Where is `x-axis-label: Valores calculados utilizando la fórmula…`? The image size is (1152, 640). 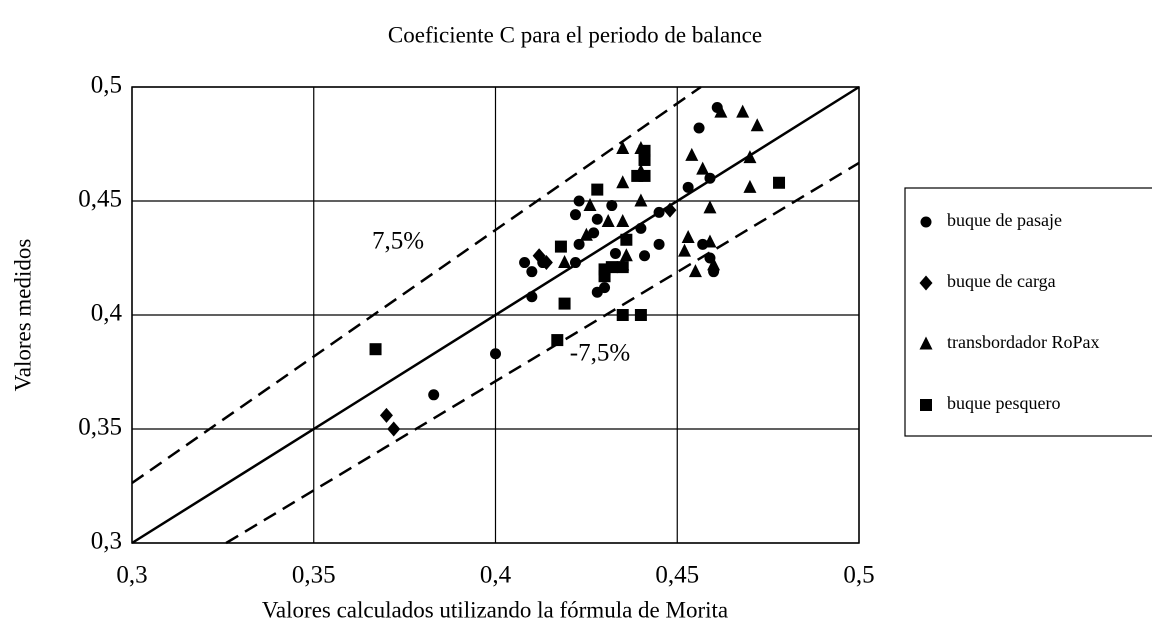
x-axis-label: Valores calculados utilizando la fórmula… is located at coordinates (495, 609).